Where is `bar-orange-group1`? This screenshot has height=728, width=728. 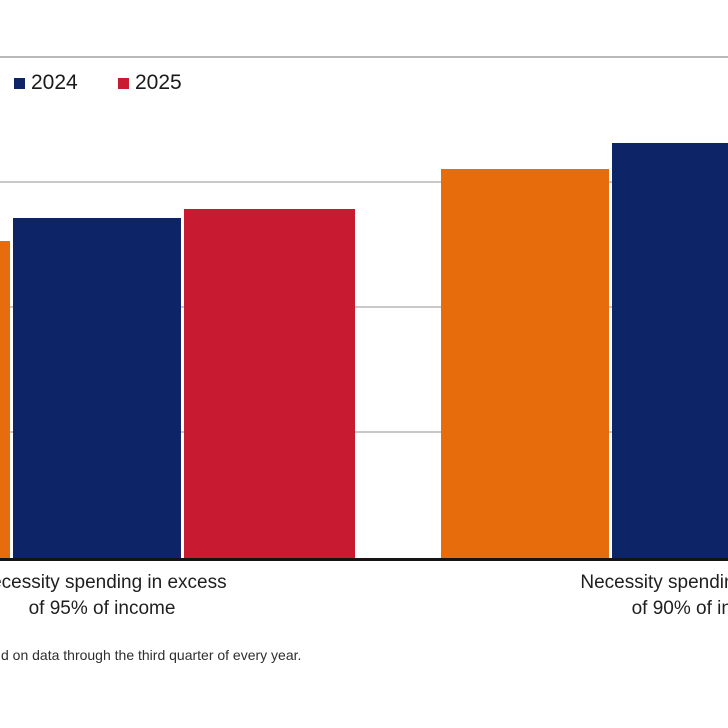 bar-orange-group1 is located at coordinates (525, 363).